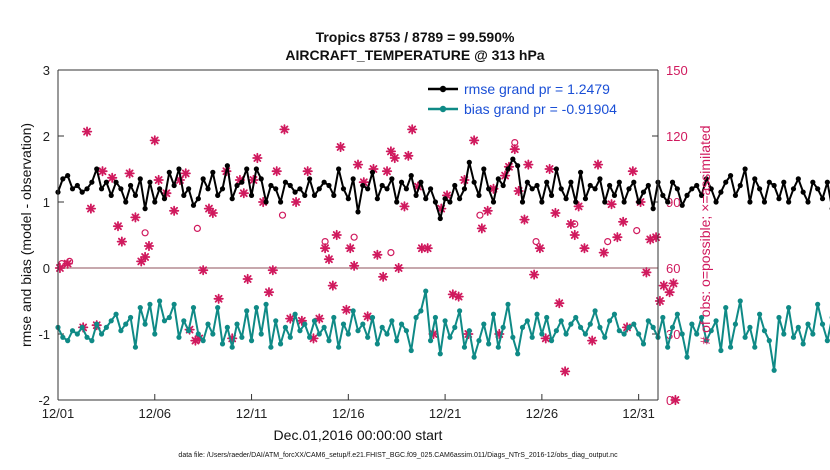 The image size is (830, 470). I want to click on y-tick-label: 3, so click(46, 70).